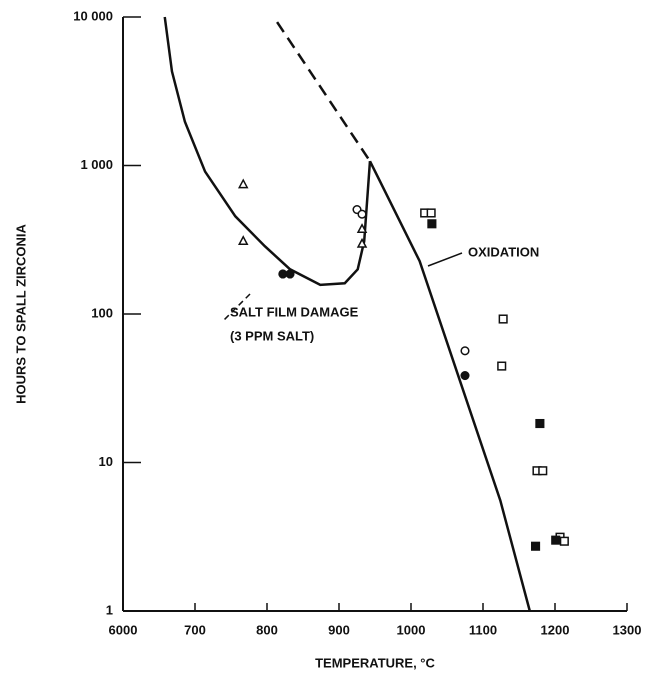  I want to click on y-axis-label: HOURS TO SPALL ZIRCONIA, so click(20, 313).